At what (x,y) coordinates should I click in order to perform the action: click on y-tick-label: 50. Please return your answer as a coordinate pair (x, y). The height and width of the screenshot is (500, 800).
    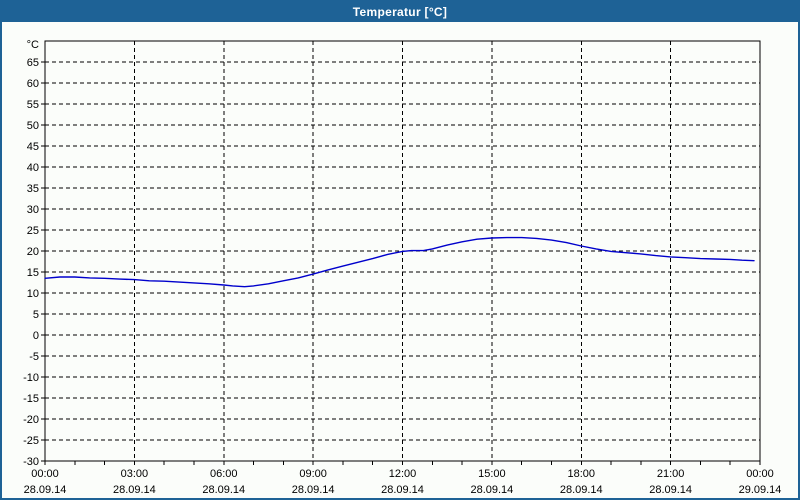
    Looking at the image, I should click on (33, 126).